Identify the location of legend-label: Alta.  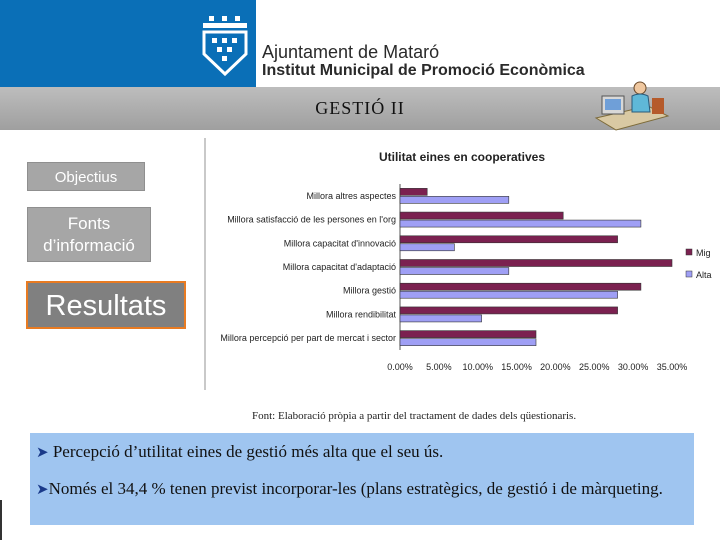
(704, 275).